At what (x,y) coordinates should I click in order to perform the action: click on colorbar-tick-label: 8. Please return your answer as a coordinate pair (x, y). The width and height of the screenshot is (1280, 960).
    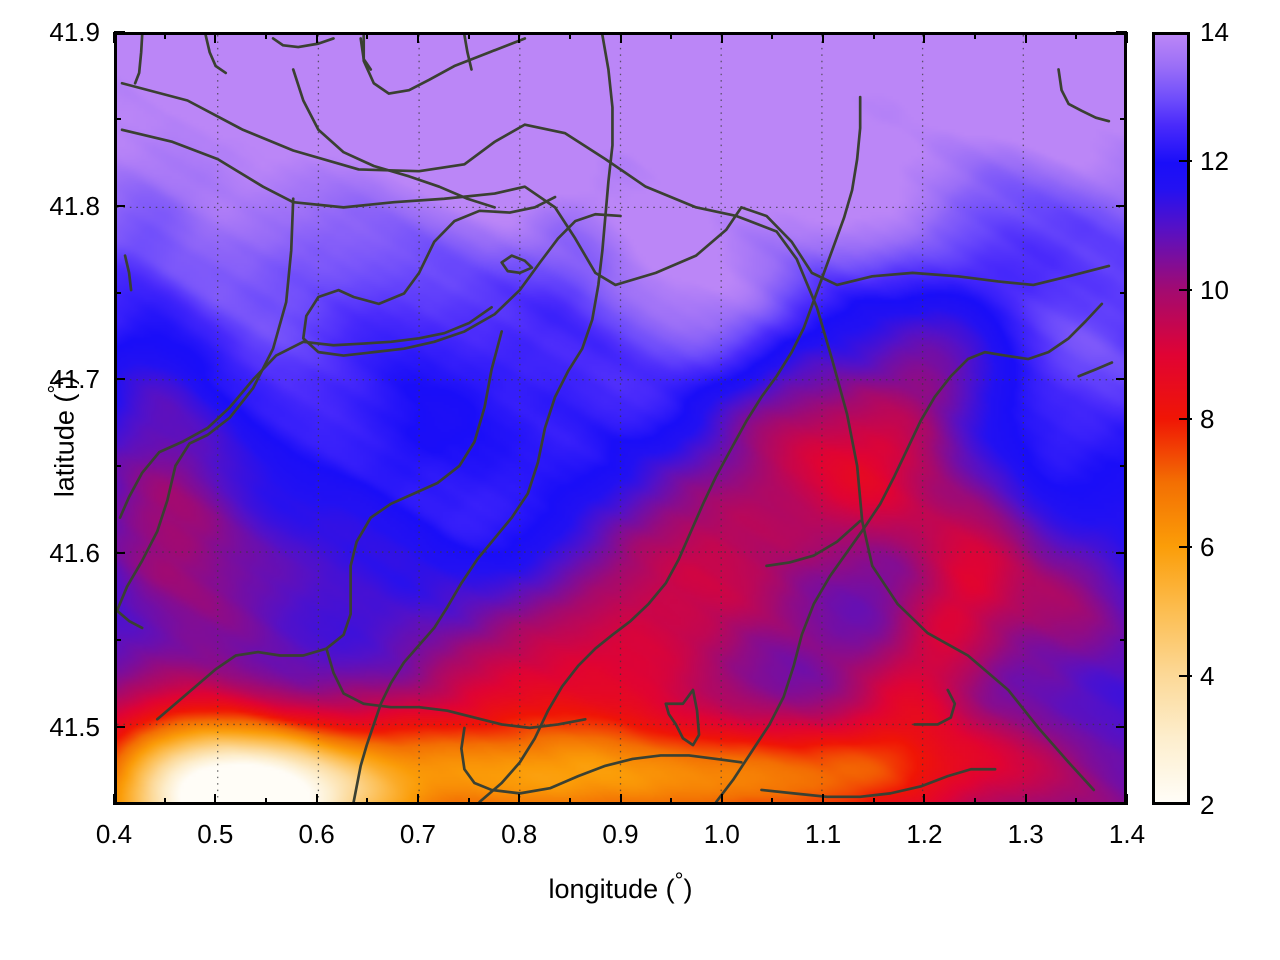
    Looking at the image, I should click on (1207, 418).